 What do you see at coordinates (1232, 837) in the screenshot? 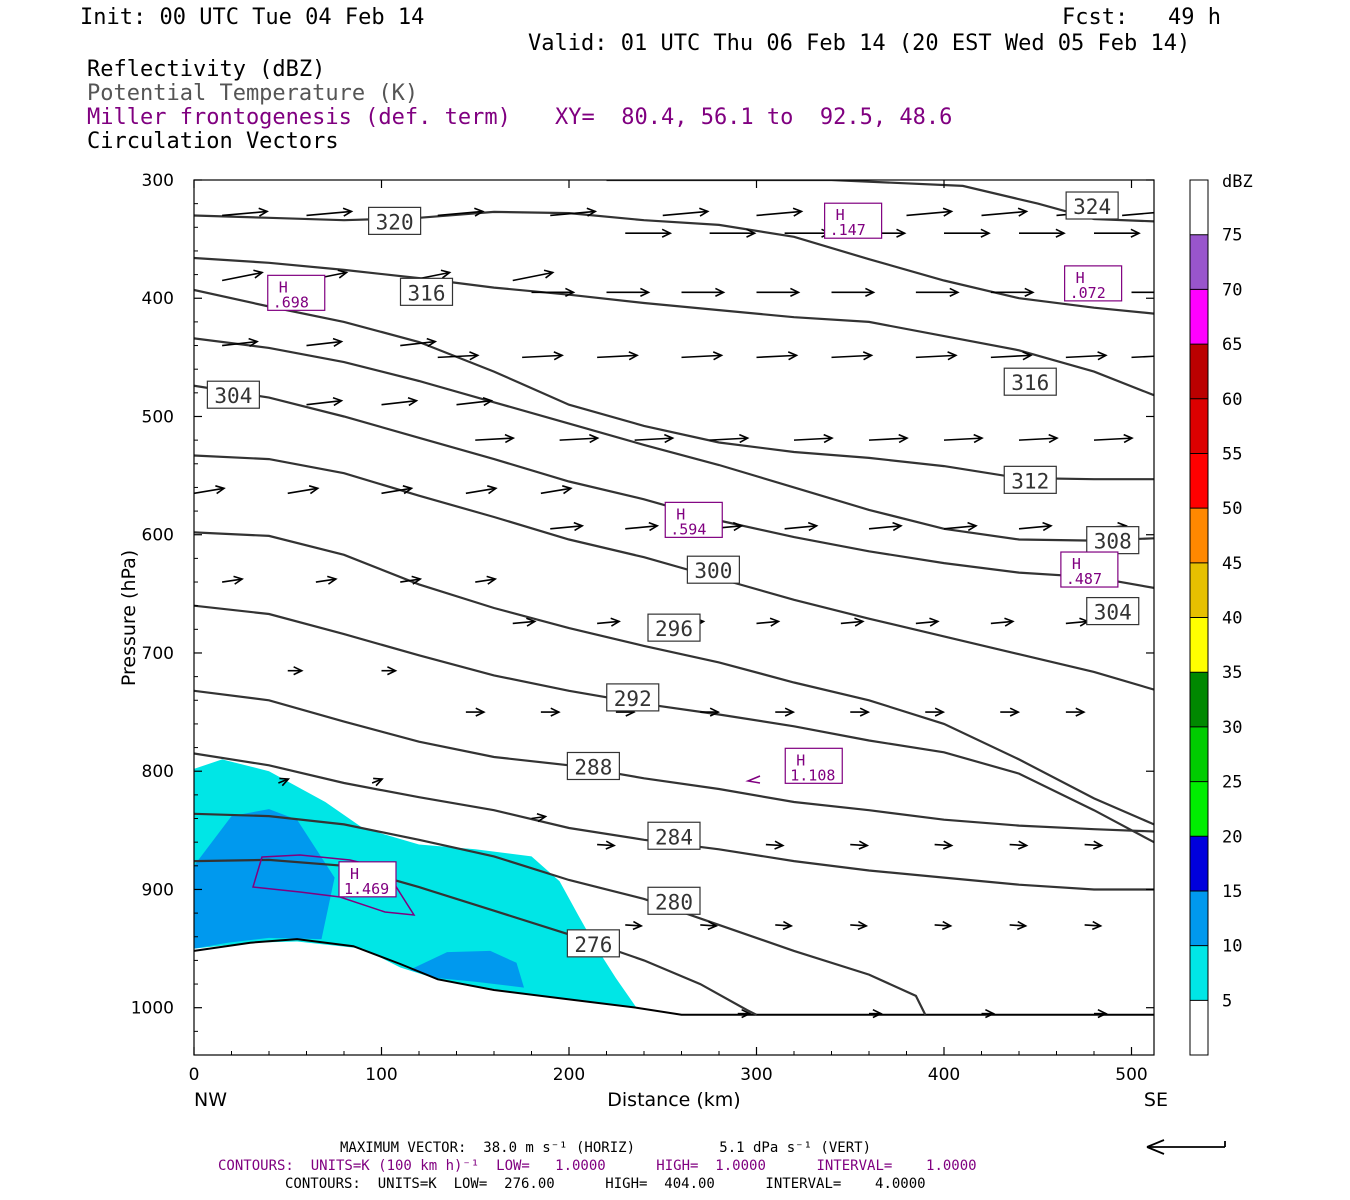
I see `colorbar-label: 20` at bounding box center [1232, 837].